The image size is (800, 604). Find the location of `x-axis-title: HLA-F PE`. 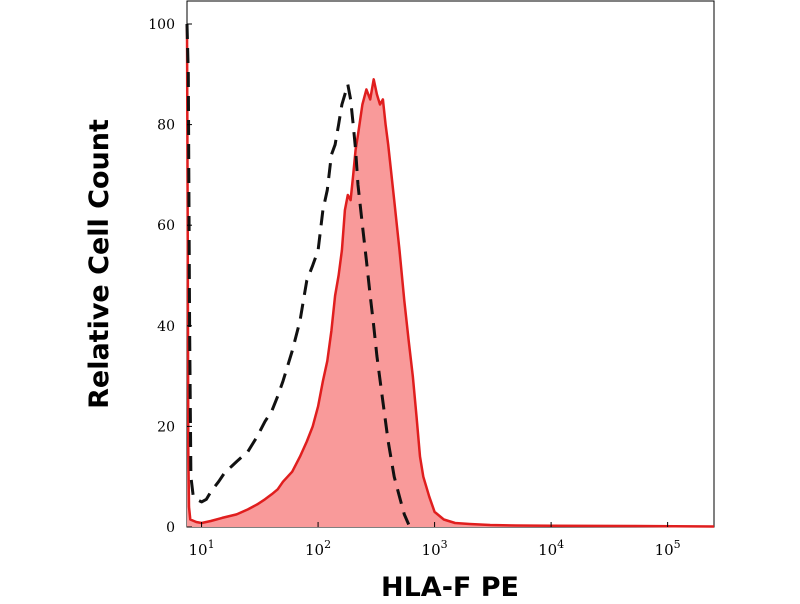

x-axis-title: HLA-F PE is located at coordinates (450, 586).